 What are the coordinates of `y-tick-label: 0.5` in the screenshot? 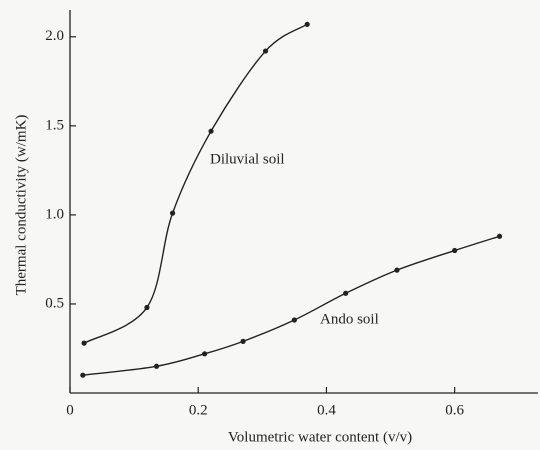 It's located at (54, 303).